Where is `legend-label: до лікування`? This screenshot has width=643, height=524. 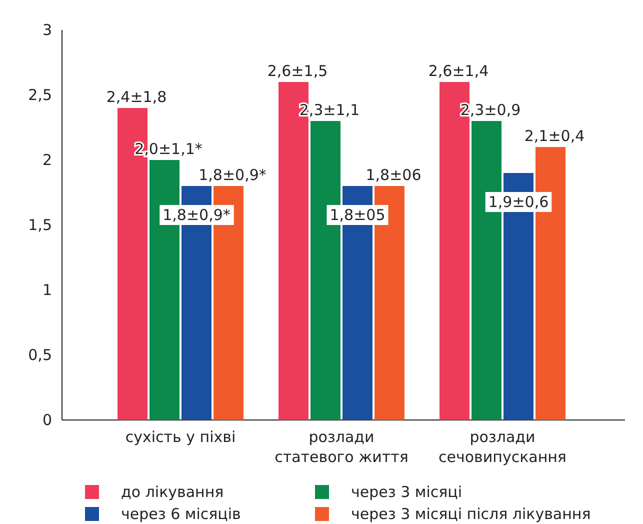
legend-label: до лікування is located at coordinates (172, 492).